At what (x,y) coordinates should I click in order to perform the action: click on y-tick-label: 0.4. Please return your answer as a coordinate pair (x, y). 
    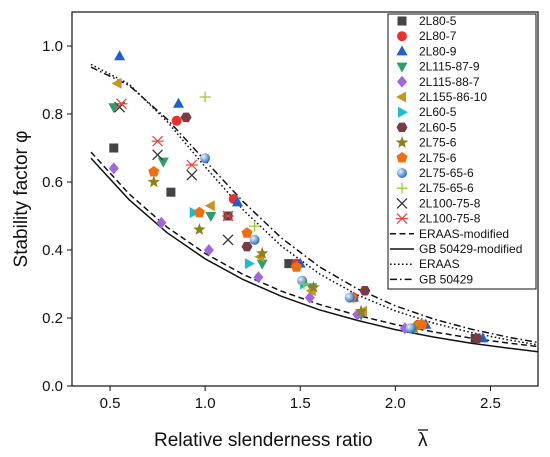
    Looking at the image, I should click on (52, 250).